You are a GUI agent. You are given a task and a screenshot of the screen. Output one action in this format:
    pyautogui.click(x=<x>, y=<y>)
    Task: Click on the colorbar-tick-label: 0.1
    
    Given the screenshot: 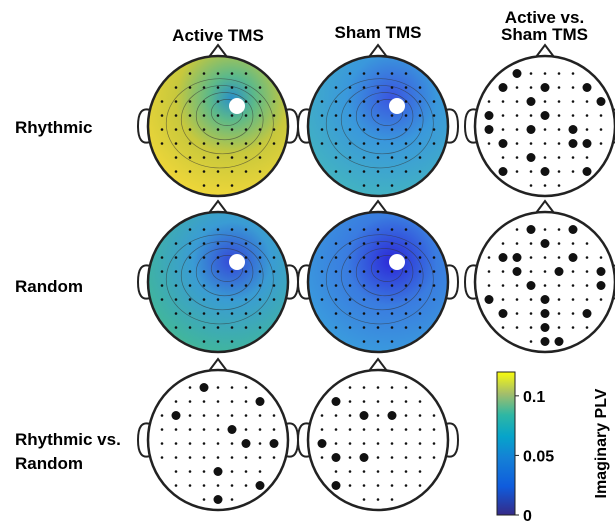 What is the action you would take?
    pyautogui.click(x=534, y=397)
    